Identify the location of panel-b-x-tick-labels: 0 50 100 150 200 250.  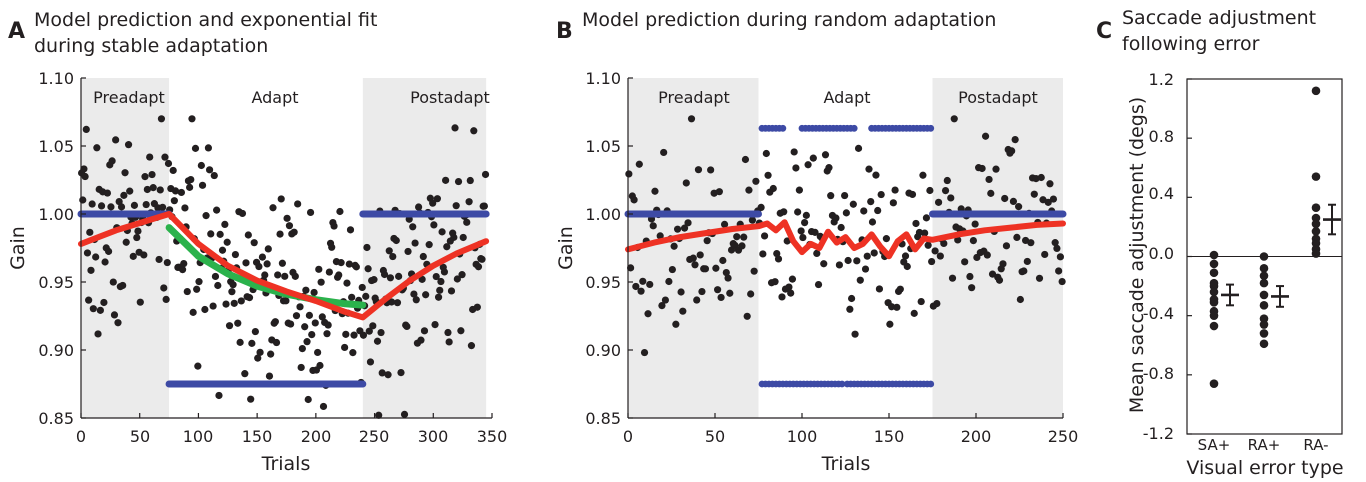
(850, 436).